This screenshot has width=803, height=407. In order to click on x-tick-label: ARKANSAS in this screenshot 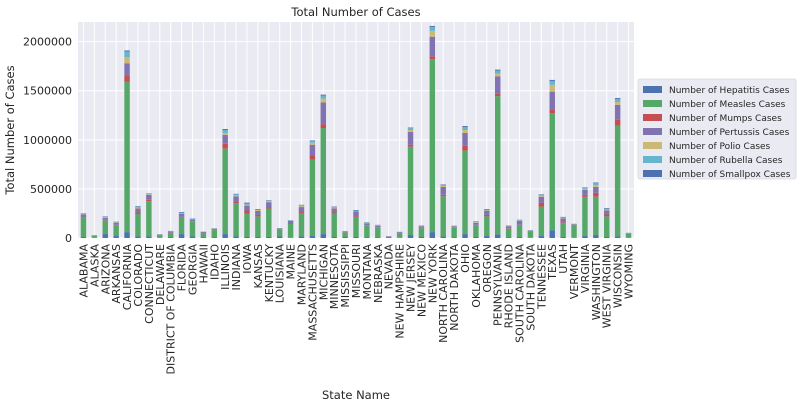, I will do `click(116, 274)`.